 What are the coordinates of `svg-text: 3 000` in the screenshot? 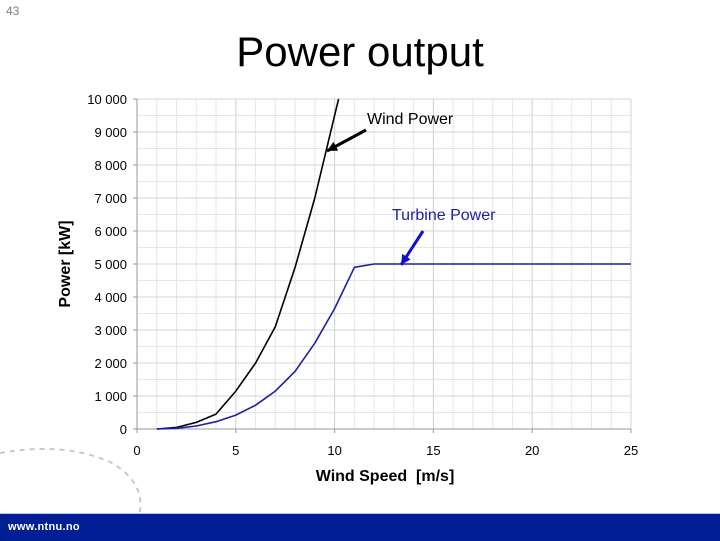 It's located at (110, 330).